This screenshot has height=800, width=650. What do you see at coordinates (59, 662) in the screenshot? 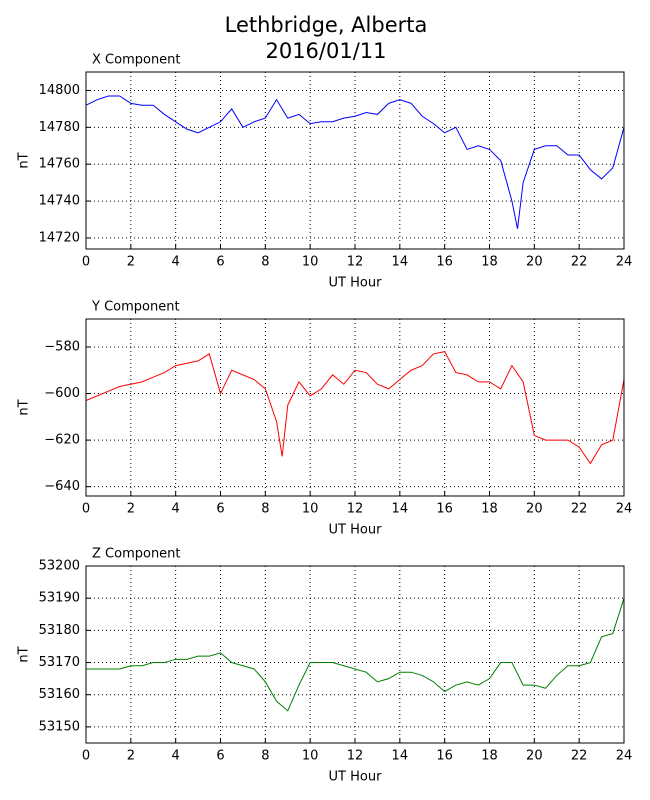
I see `y-tick-label: 53170` at bounding box center [59, 662].